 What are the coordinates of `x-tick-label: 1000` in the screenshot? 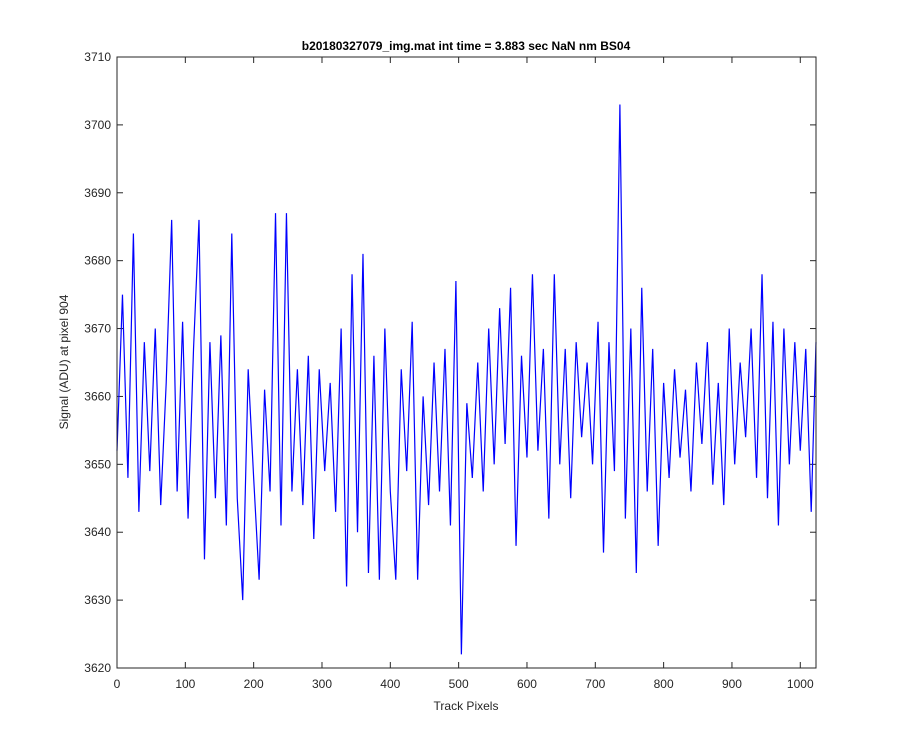 It's located at (800, 684).